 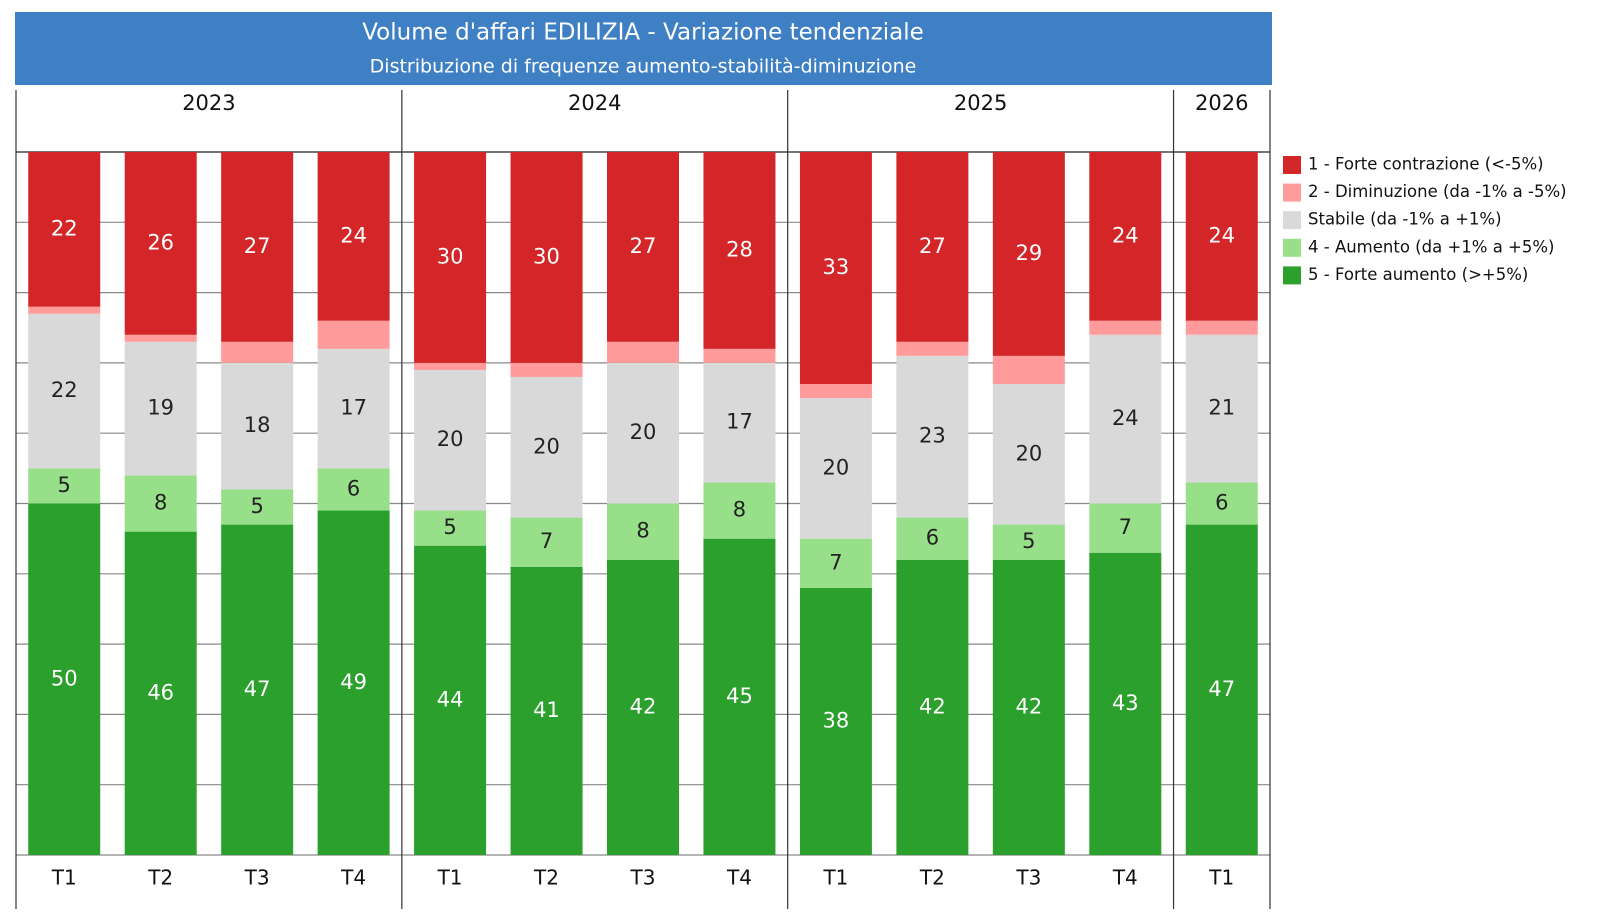 What do you see at coordinates (594, 103) in the screenshot?
I see `group-label: 2024` at bounding box center [594, 103].